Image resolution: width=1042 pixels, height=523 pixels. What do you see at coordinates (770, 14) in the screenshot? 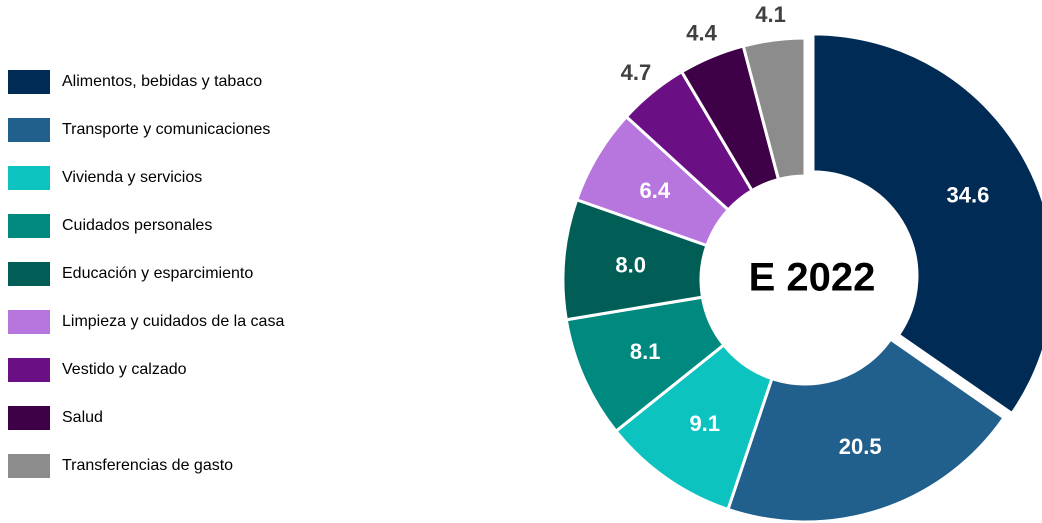
I see `data-label: 4.1` at bounding box center [770, 14].